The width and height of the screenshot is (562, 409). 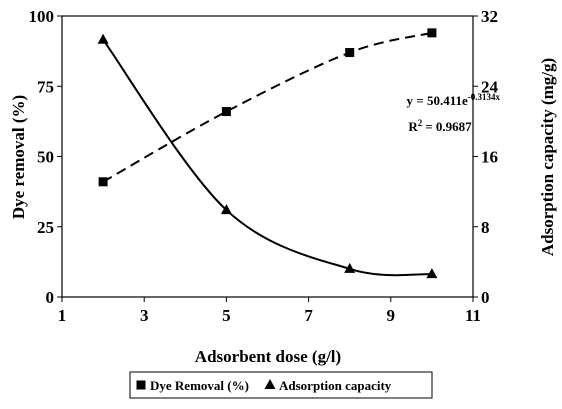 I want to click on y-tick-label: 100, so click(x=42, y=16).